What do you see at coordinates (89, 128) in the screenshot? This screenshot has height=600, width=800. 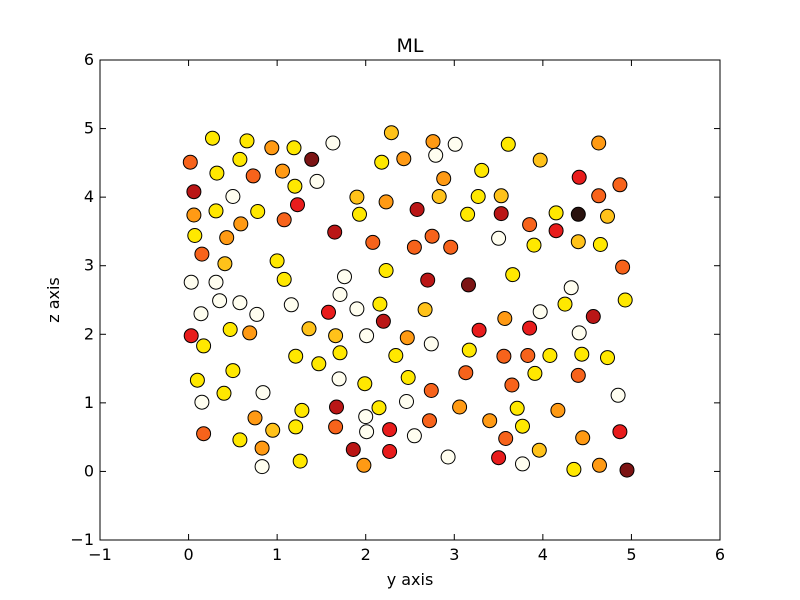 I see `y-tick-label: 5` at bounding box center [89, 128].